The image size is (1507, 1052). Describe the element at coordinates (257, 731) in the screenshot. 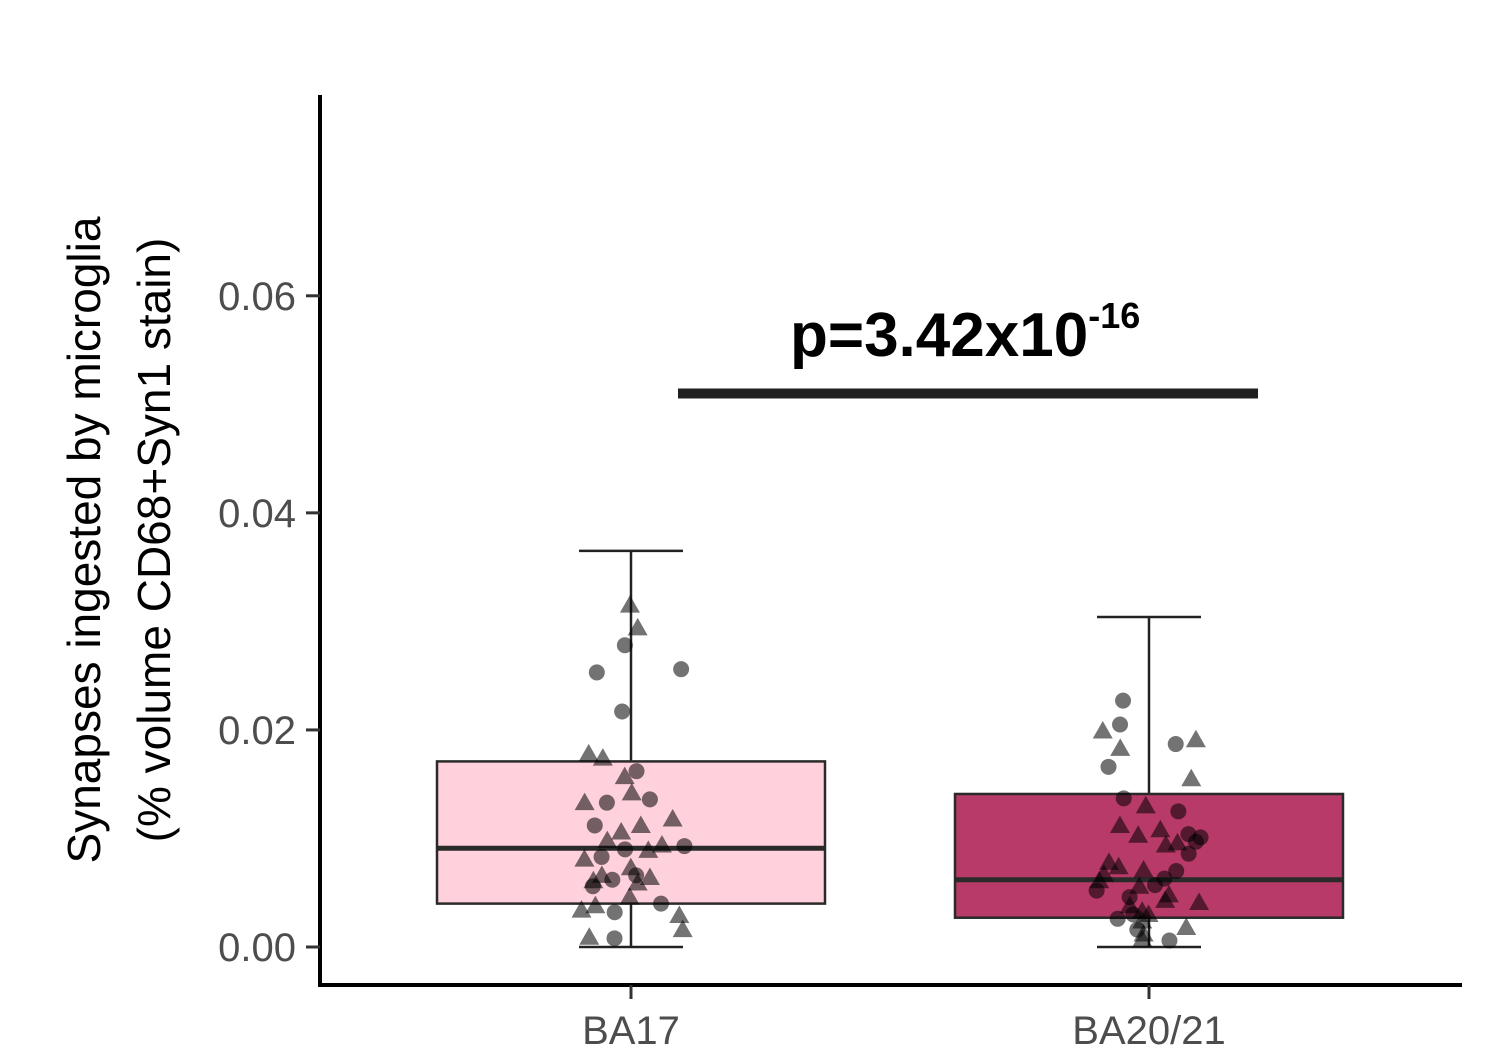

I see `y-tick-label: 0.02` at that location.